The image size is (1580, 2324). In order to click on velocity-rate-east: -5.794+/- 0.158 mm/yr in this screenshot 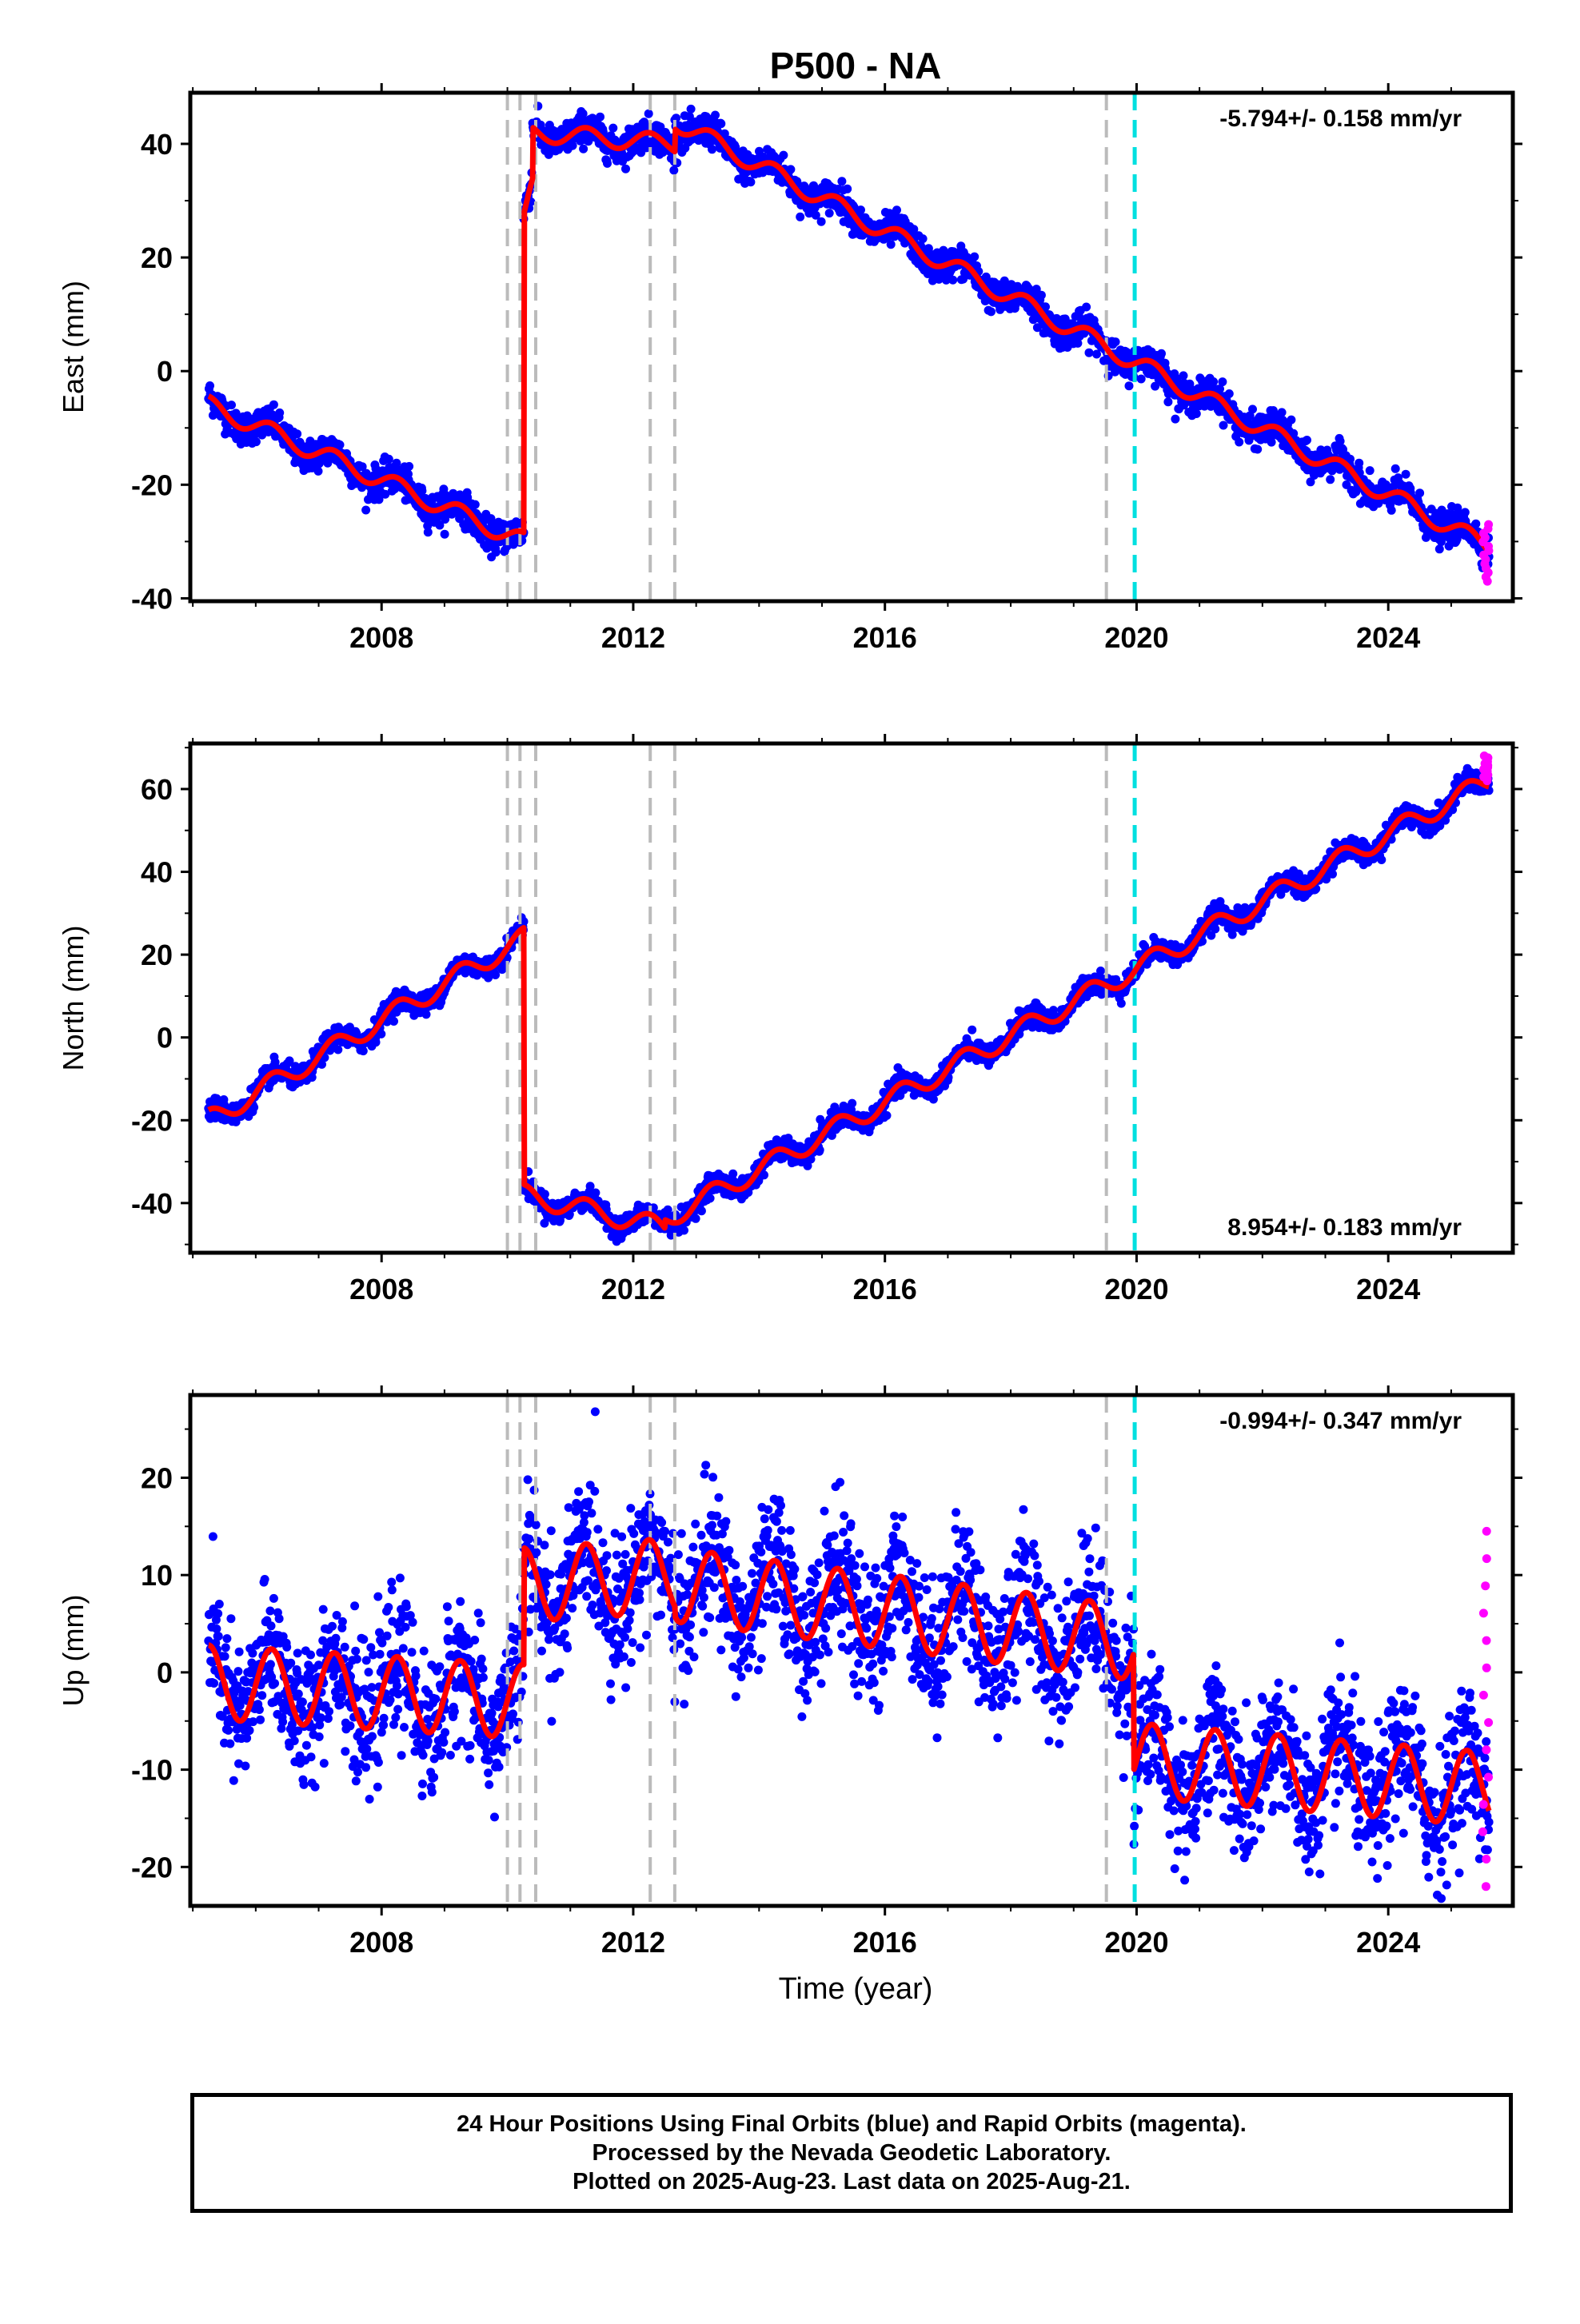, I will do `click(1340, 119)`.